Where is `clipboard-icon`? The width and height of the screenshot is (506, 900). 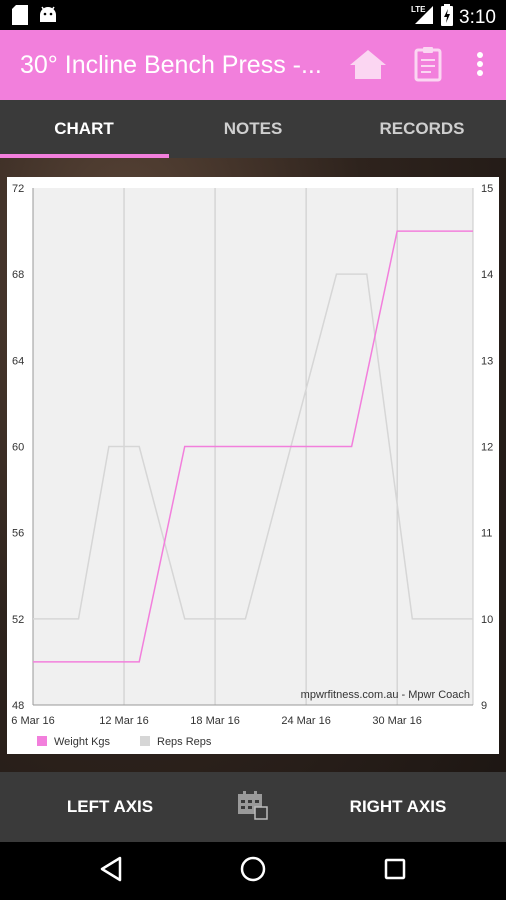 clipboard-icon is located at coordinates (428, 66).